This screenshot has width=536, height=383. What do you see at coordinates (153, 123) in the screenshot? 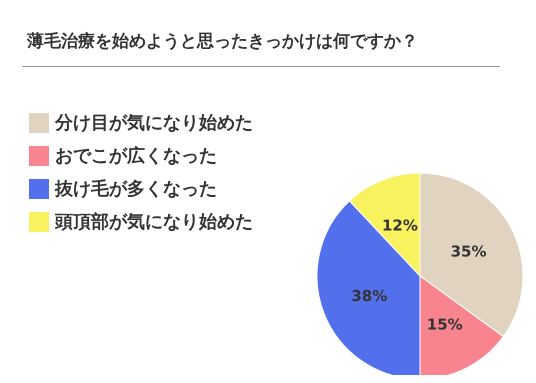
I see `legend-label: 分け目が気になり始めた` at bounding box center [153, 123].